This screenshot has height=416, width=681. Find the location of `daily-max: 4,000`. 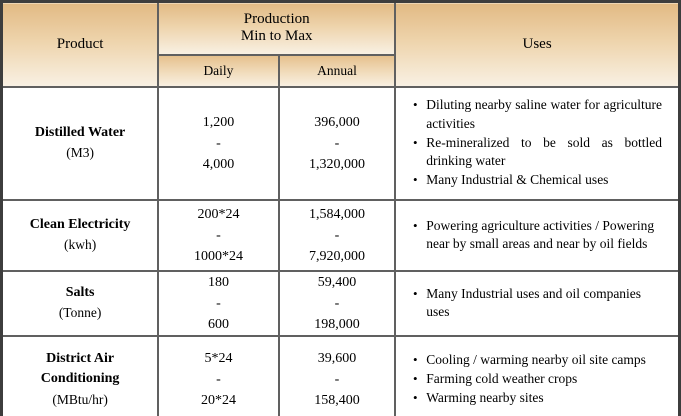

daily-max: 4,000 is located at coordinates (218, 164).